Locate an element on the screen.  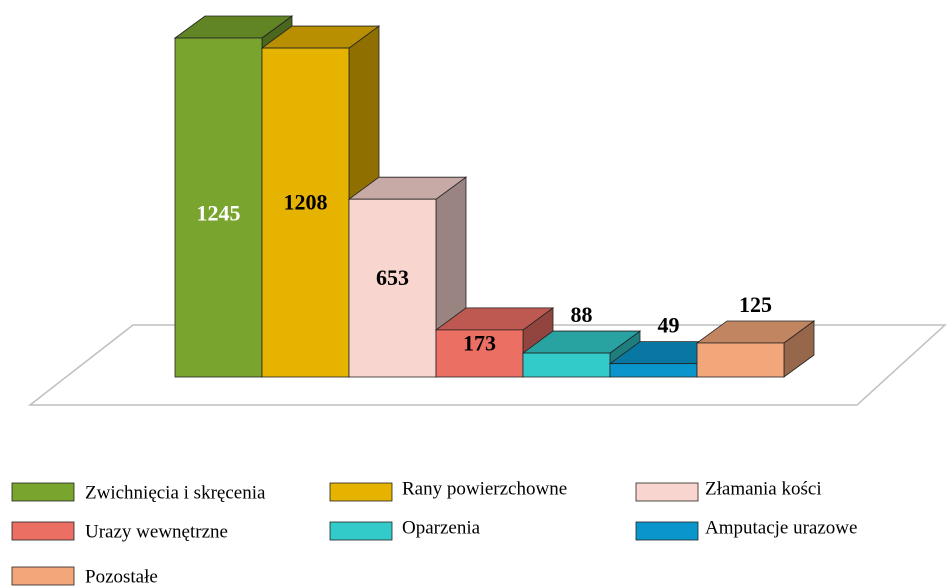
value-label: 125 is located at coordinates (755, 304).